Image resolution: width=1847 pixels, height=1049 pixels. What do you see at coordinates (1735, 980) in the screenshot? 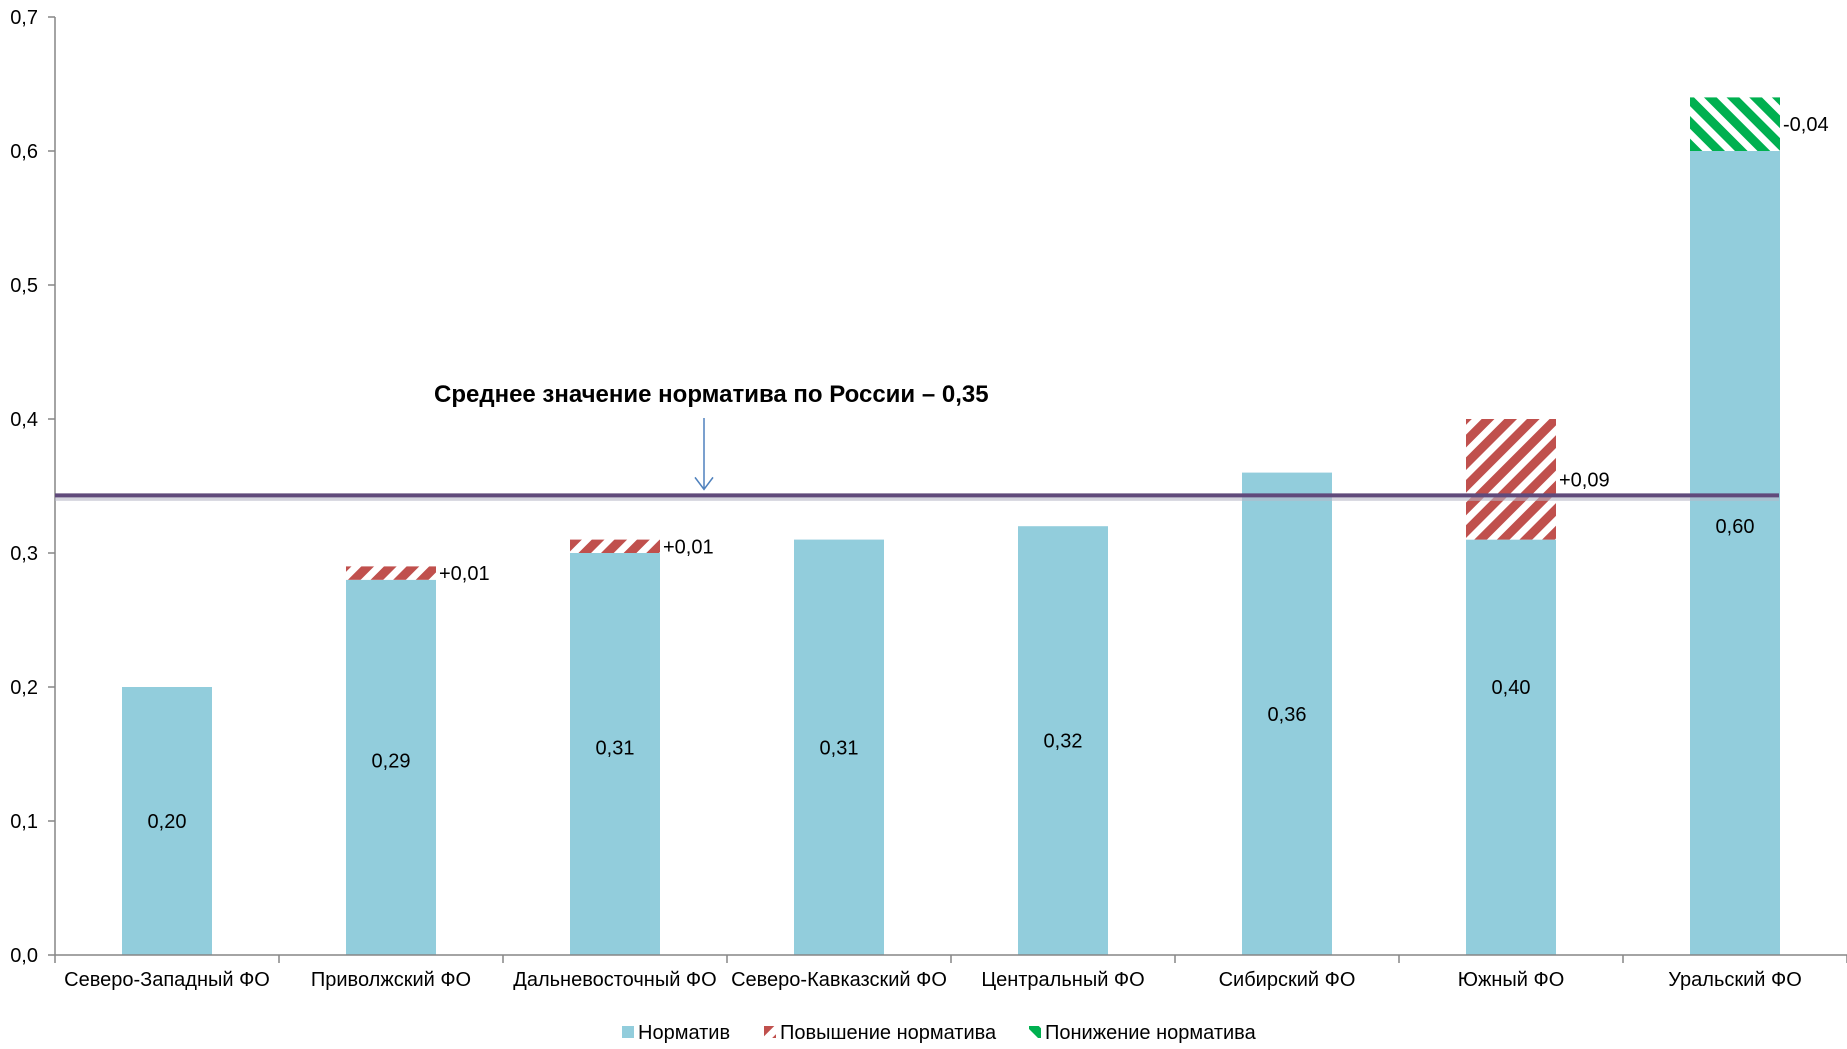
I see `category-label: Уральский ФО` at bounding box center [1735, 980].